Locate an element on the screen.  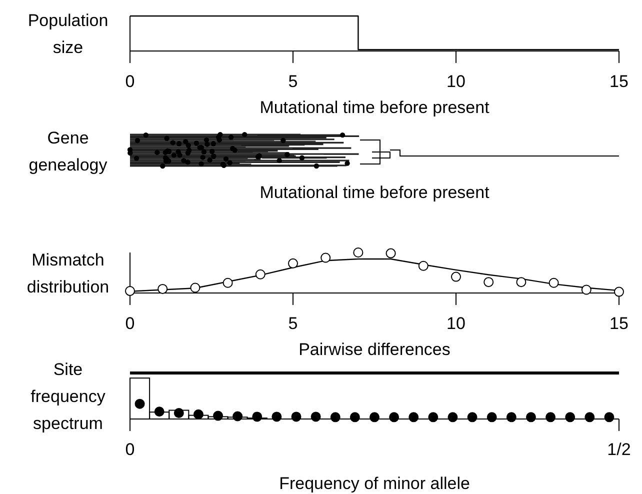
x-axis-title: Pairwise differences is located at coordinates (374, 349).